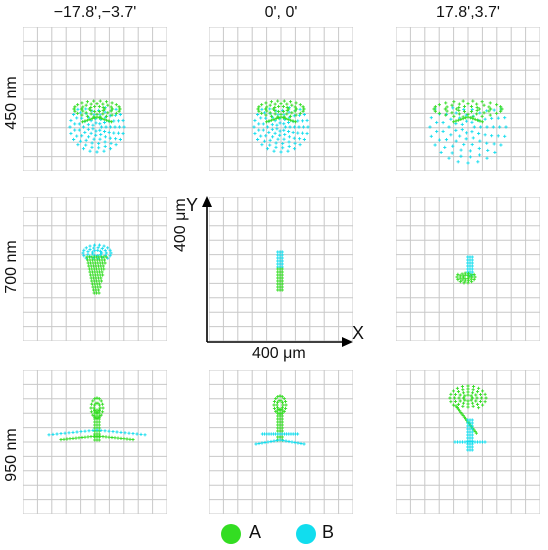  I want to click on column-label-right: 17.8',3.7', so click(468, 12).